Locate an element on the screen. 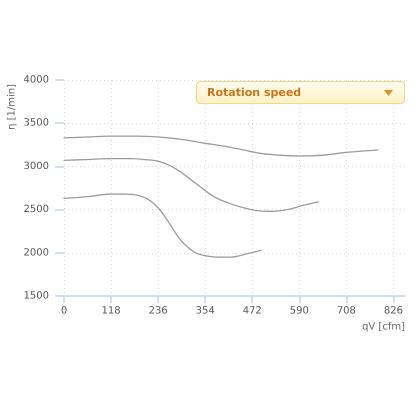 This screenshot has width=416, height=416. annotation: Rotation speed is located at coordinates (254, 92).